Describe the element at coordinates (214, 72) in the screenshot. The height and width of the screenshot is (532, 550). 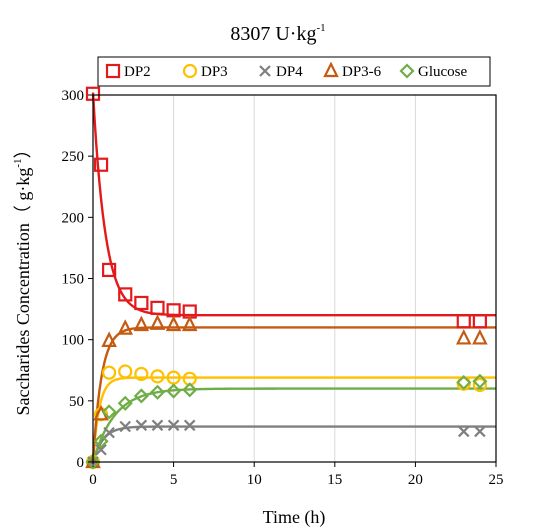
I see `legend-label-dp3: DP3` at that location.